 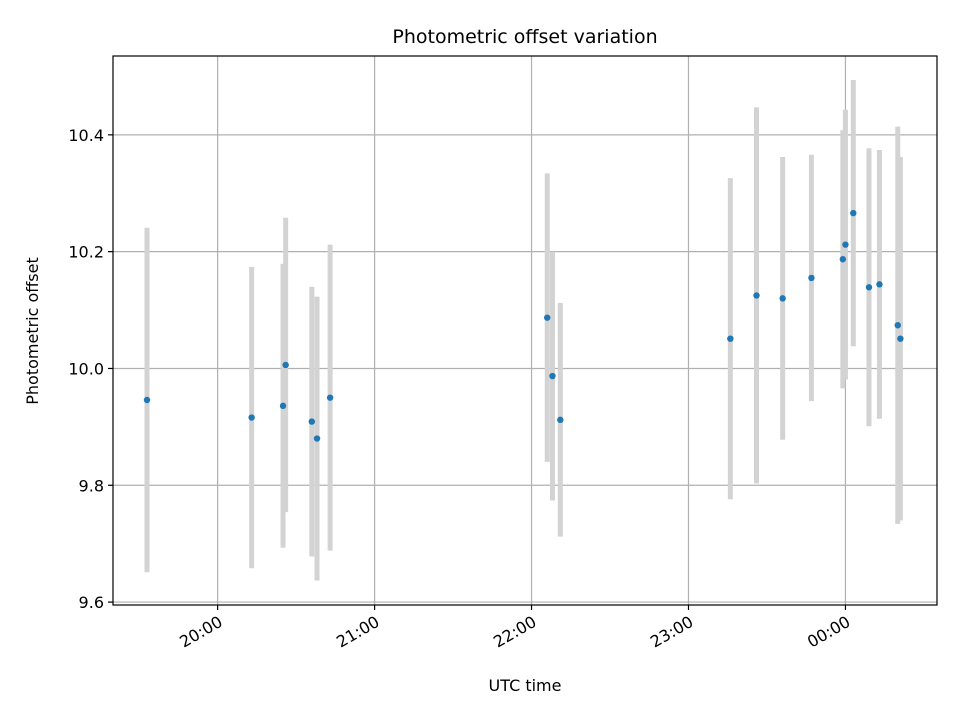 What do you see at coordinates (86, 252) in the screenshot?
I see `y-tick-label: 10.2` at bounding box center [86, 252].